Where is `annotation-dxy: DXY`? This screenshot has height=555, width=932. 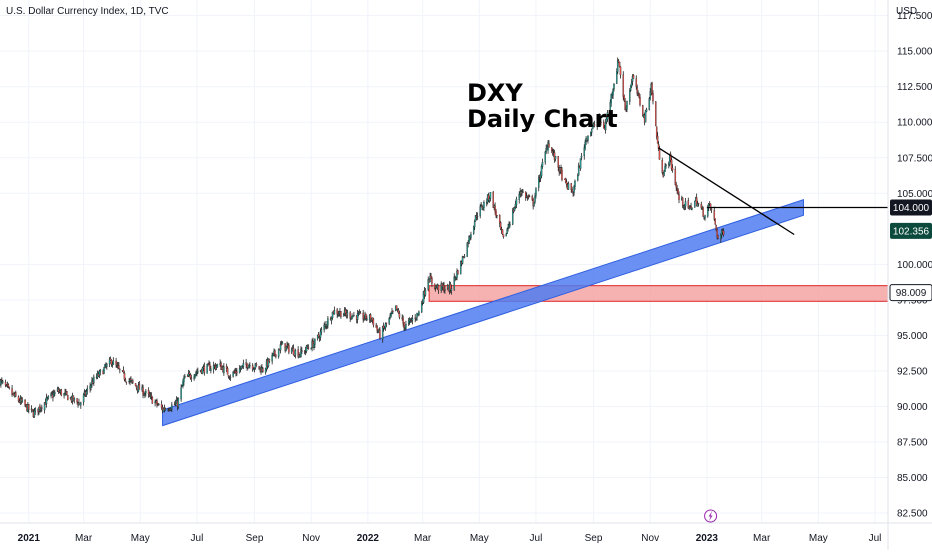 annotation-dxy: DXY is located at coordinates (495, 93).